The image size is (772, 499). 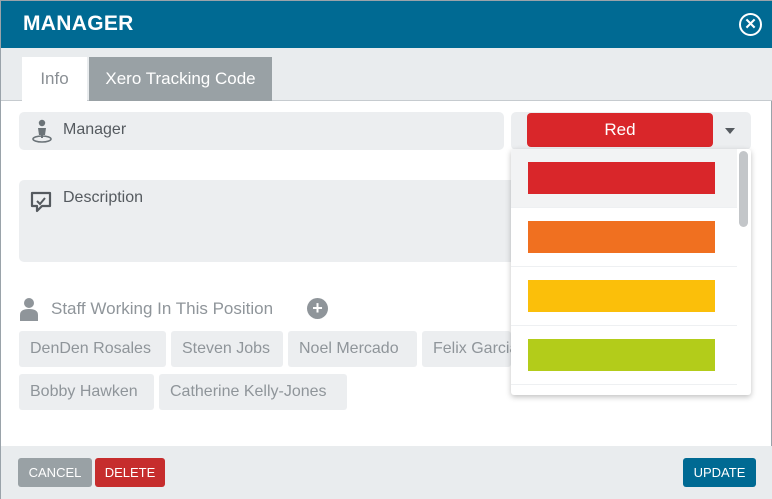 I want to click on position-name-field: Manager, so click(x=261, y=131).